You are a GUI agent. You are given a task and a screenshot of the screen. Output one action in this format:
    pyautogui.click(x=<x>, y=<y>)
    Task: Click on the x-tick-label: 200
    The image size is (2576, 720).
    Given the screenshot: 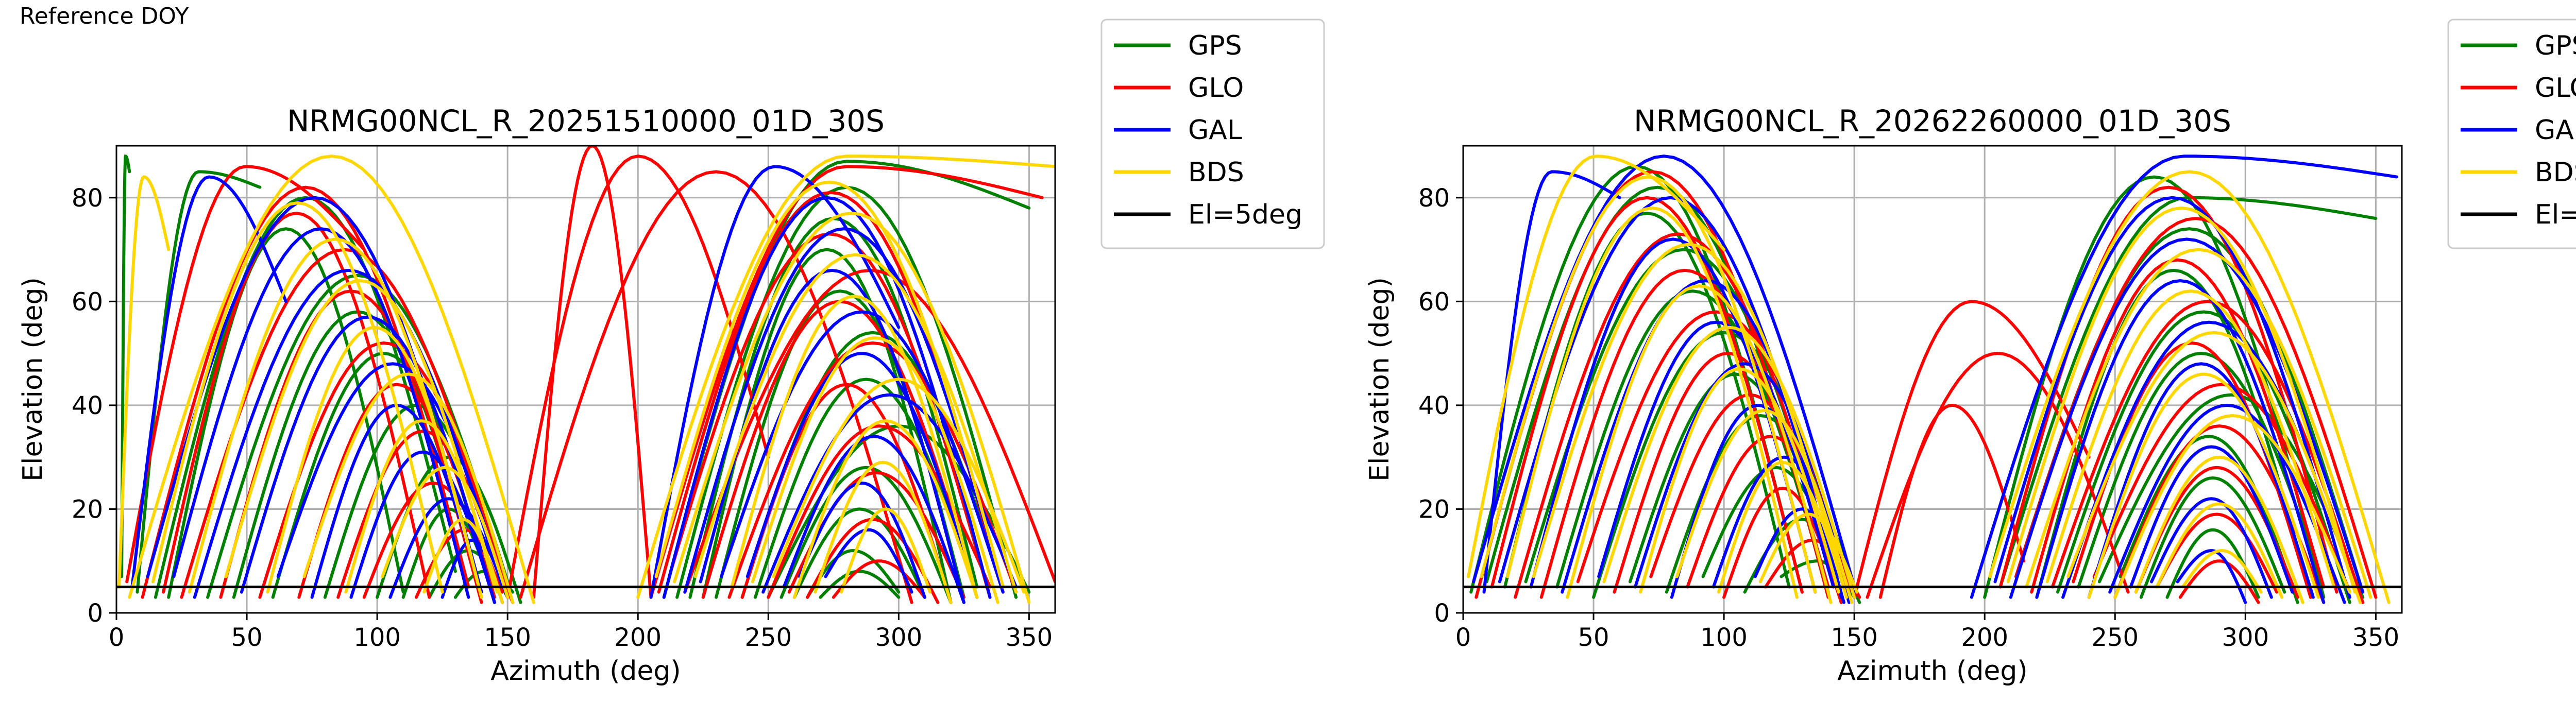 What is the action you would take?
    pyautogui.click(x=1984, y=637)
    